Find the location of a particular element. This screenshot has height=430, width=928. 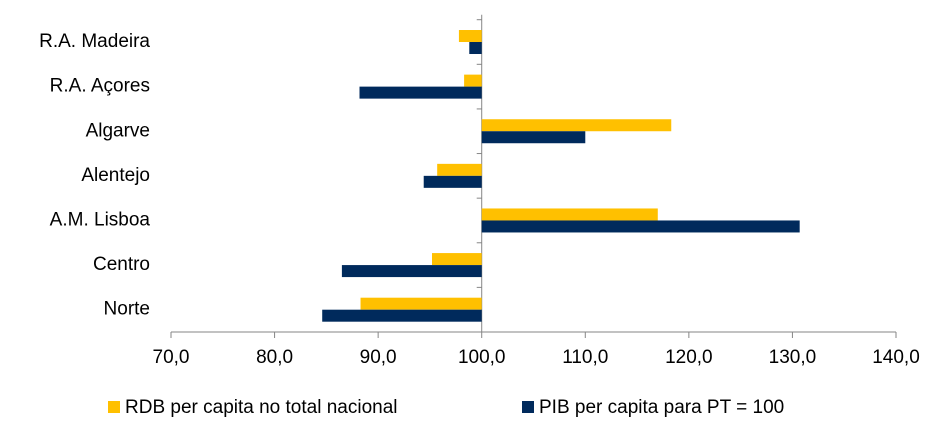

y-tick-label: Algarve is located at coordinates (118, 130).